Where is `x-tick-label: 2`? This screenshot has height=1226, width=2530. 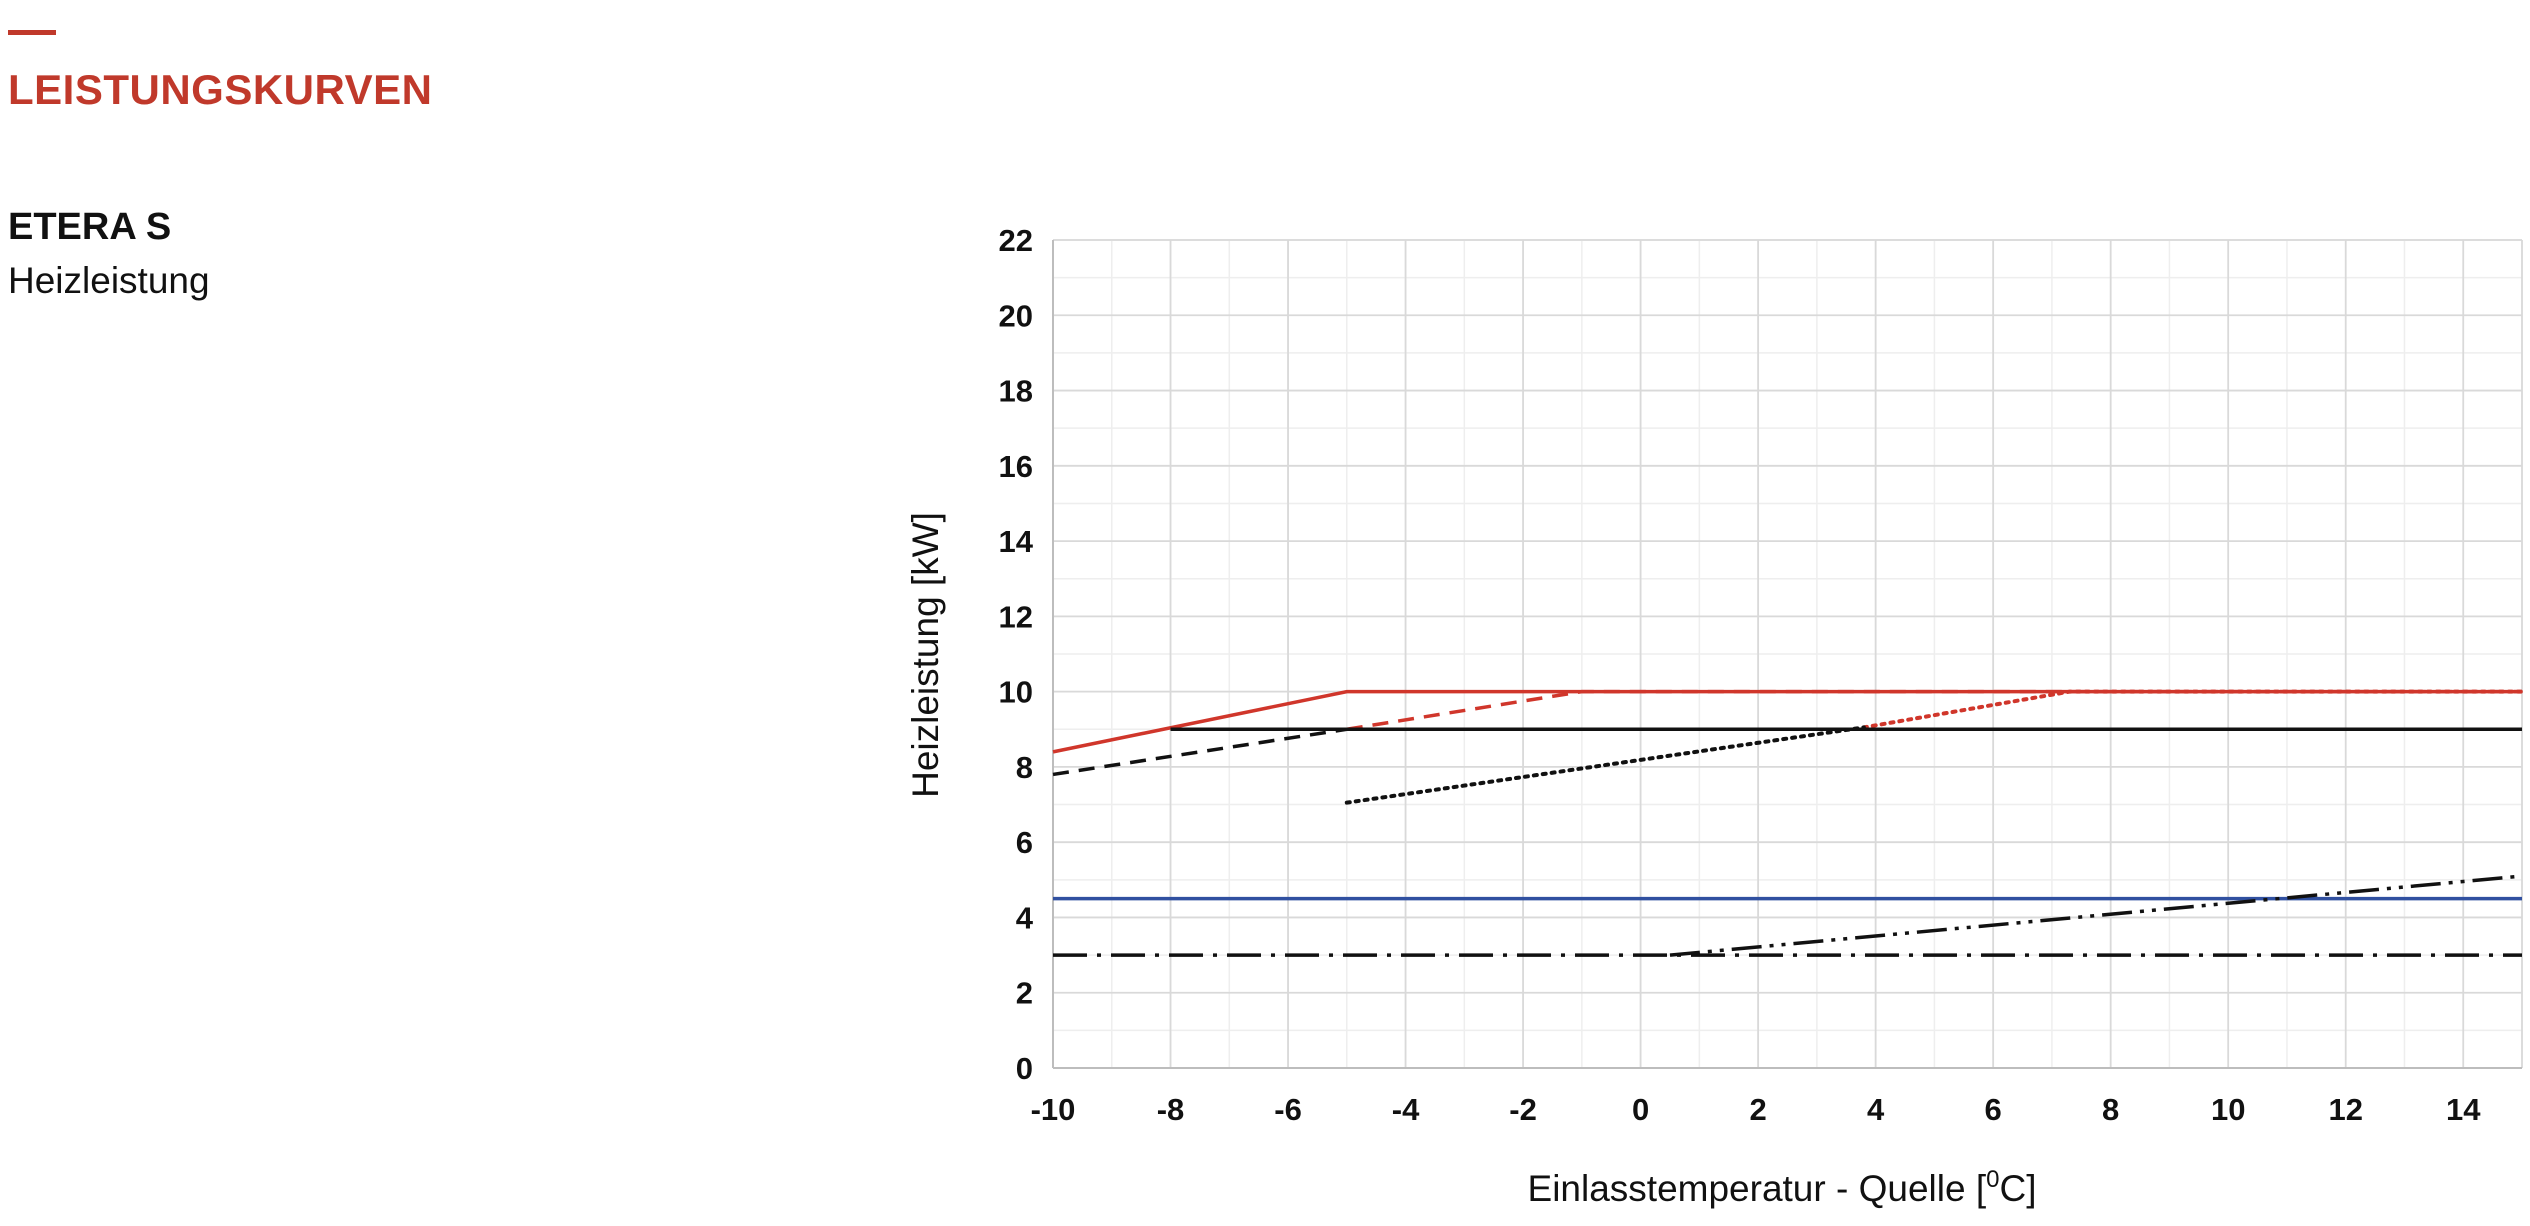
x-tick-label: 2 is located at coordinates (1757, 1109).